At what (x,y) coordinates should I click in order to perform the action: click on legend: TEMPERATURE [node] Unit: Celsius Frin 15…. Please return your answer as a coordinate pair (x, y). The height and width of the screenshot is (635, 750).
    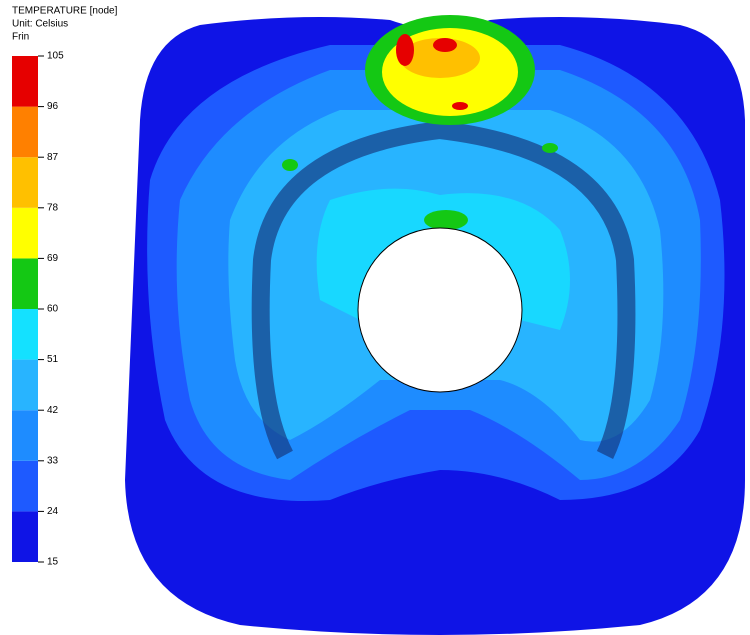
    Looking at the image, I should click on (65, 287).